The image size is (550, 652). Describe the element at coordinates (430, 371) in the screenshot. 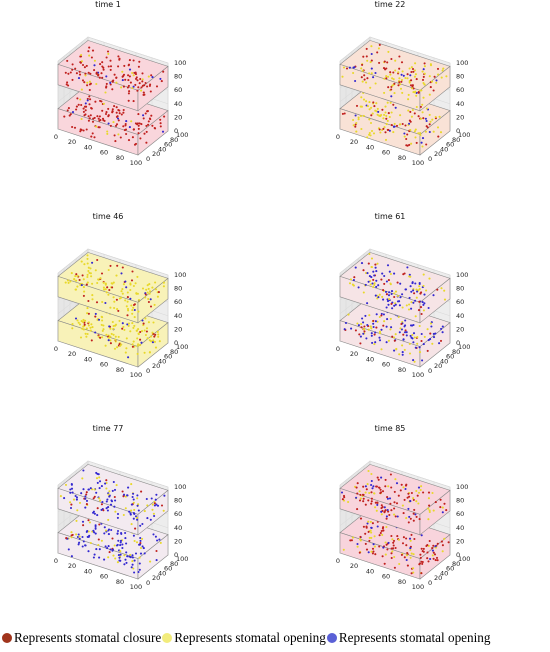

I see `y-tick-label: 0` at that location.